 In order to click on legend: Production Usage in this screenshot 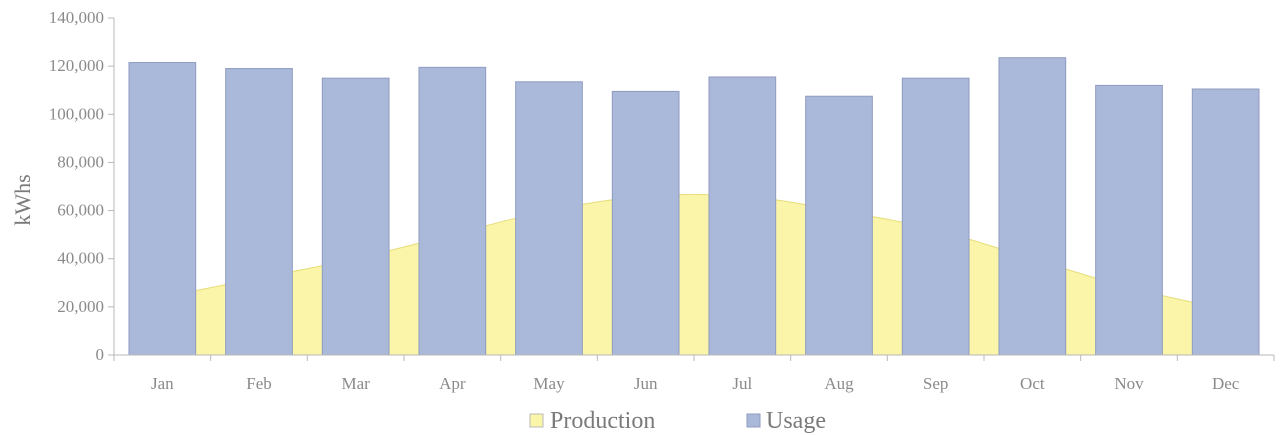, I will do `click(677, 421)`.